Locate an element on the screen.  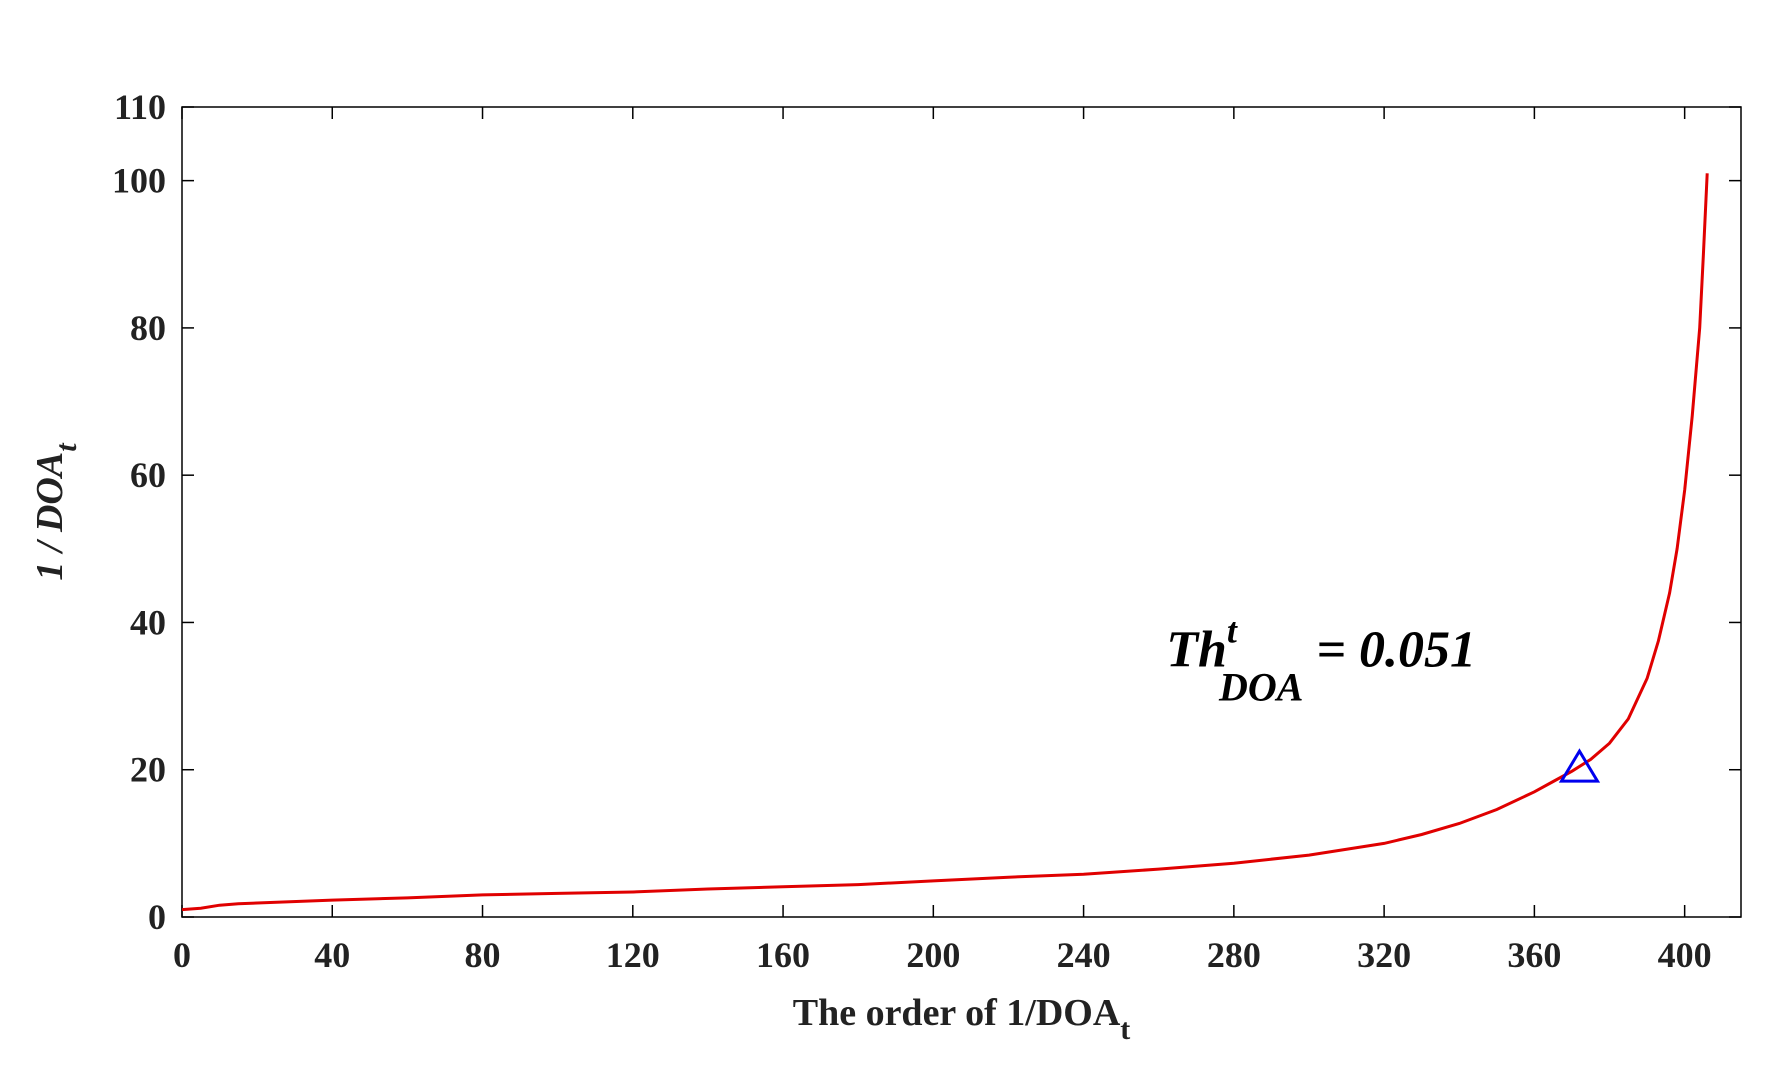
x-tick-labels: 0 40 80 120 160 200 240 280 320 360 400 is located at coordinates (942, 955).